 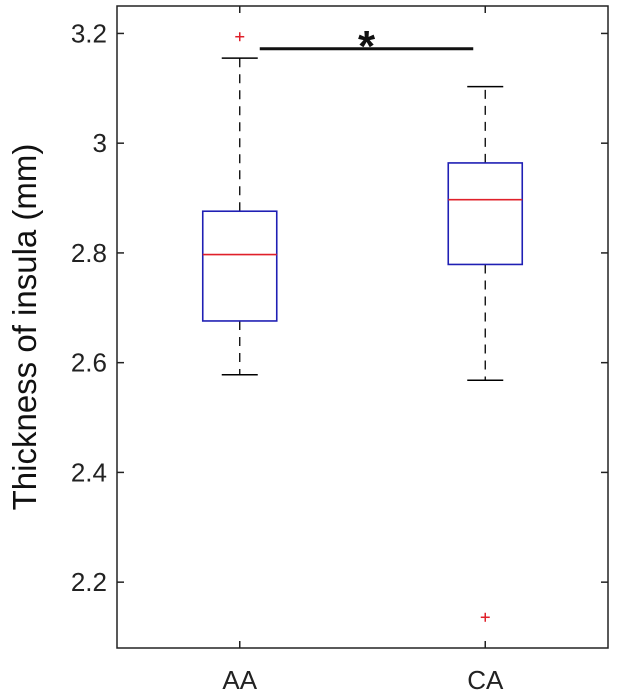 What do you see at coordinates (24, 327) in the screenshot?
I see `y-axis-title: Thickness of insula (mm)` at bounding box center [24, 327].